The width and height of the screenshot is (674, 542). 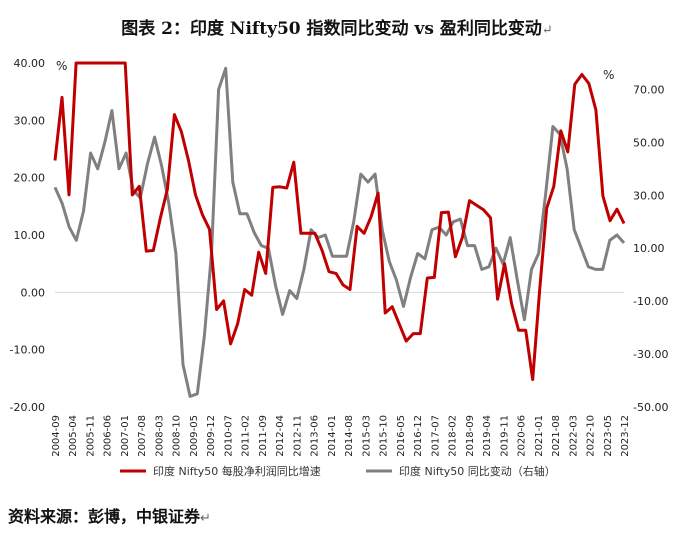 I want to click on x-tick-label: 2020-06, so click(x=522, y=436).